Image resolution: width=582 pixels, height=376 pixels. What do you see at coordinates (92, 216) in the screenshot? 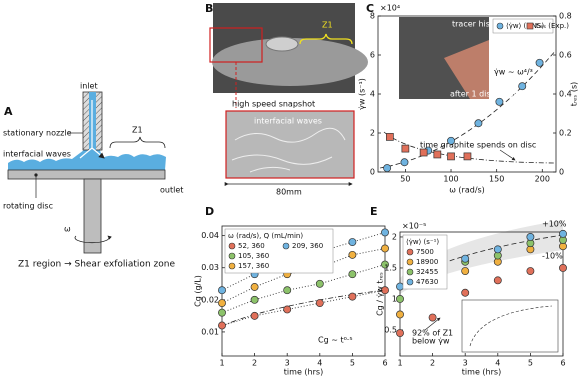
I see `shaft` at bounding box center [92, 216].